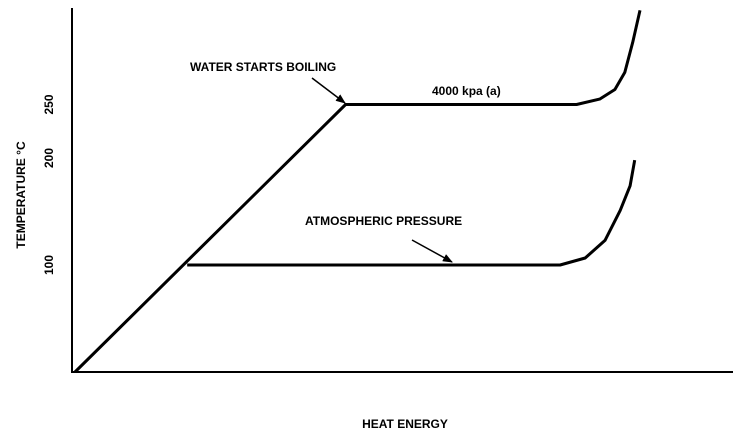  Describe the element at coordinates (49, 158) in the screenshot. I see `y-tick-label: 200` at that location.